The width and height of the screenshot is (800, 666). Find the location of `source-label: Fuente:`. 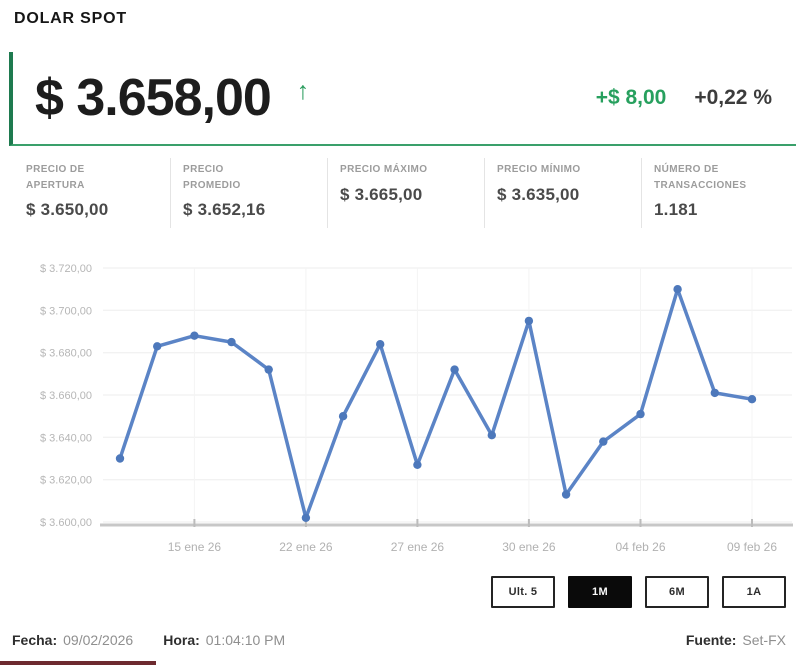

source-label: Fuente: is located at coordinates (711, 640).